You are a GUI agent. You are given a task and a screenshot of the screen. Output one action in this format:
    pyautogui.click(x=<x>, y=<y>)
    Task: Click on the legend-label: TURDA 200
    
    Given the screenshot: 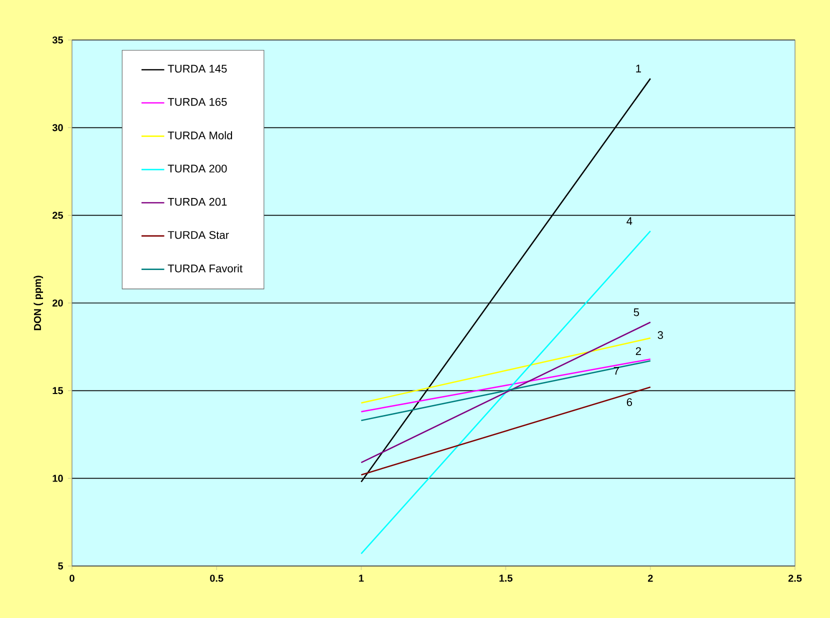 What is the action you would take?
    pyautogui.click(x=197, y=168)
    